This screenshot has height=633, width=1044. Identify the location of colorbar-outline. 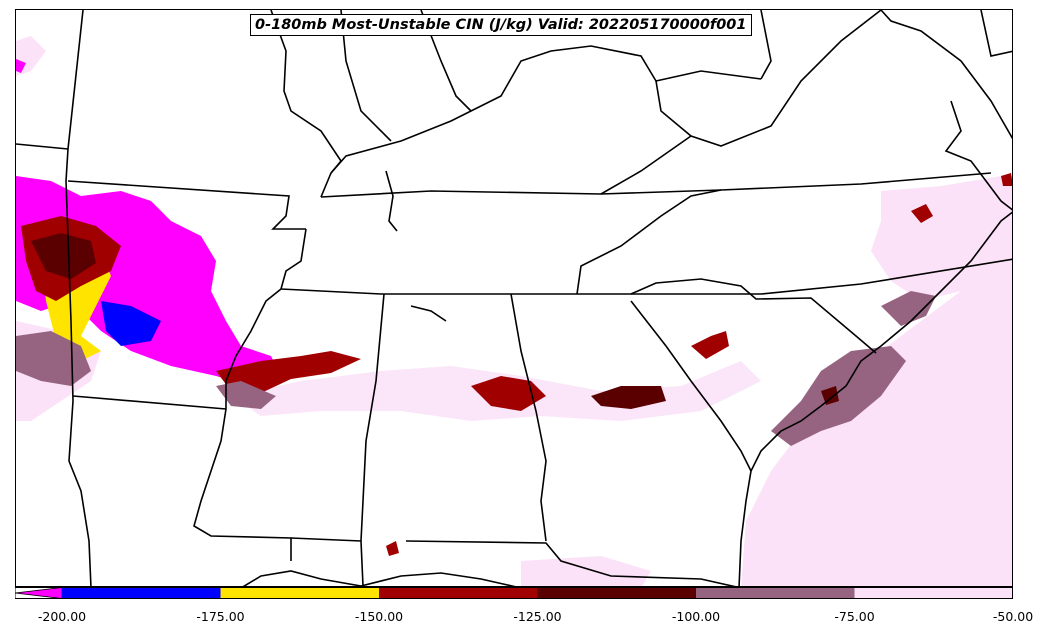
(514, 593).